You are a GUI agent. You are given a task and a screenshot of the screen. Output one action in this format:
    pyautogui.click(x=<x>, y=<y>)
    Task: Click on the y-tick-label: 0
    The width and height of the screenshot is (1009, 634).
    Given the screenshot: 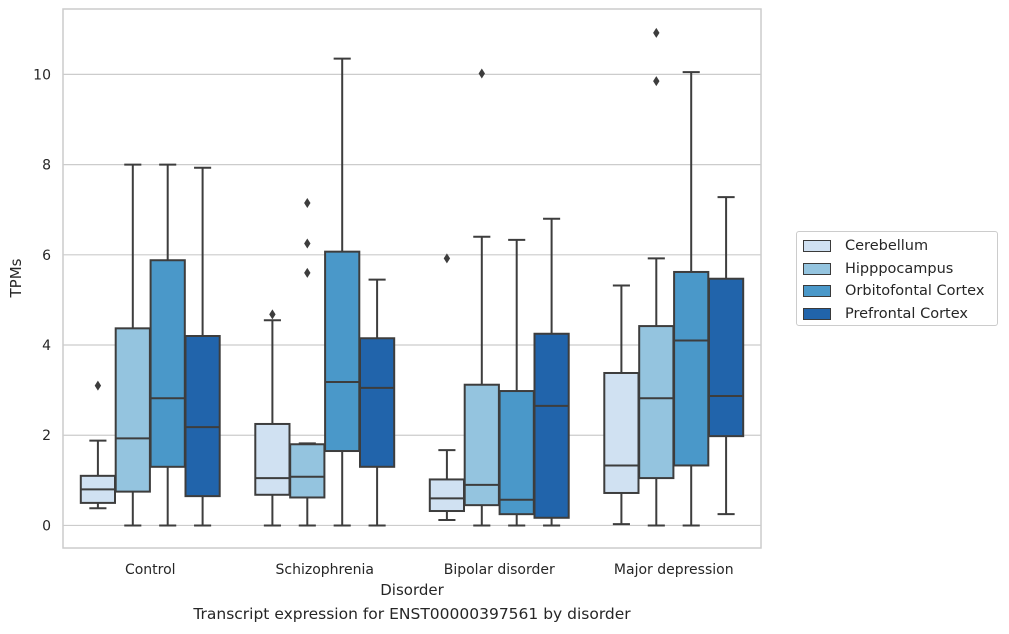 What is the action you would take?
    pyautogui.click(x=46, y=526)
    